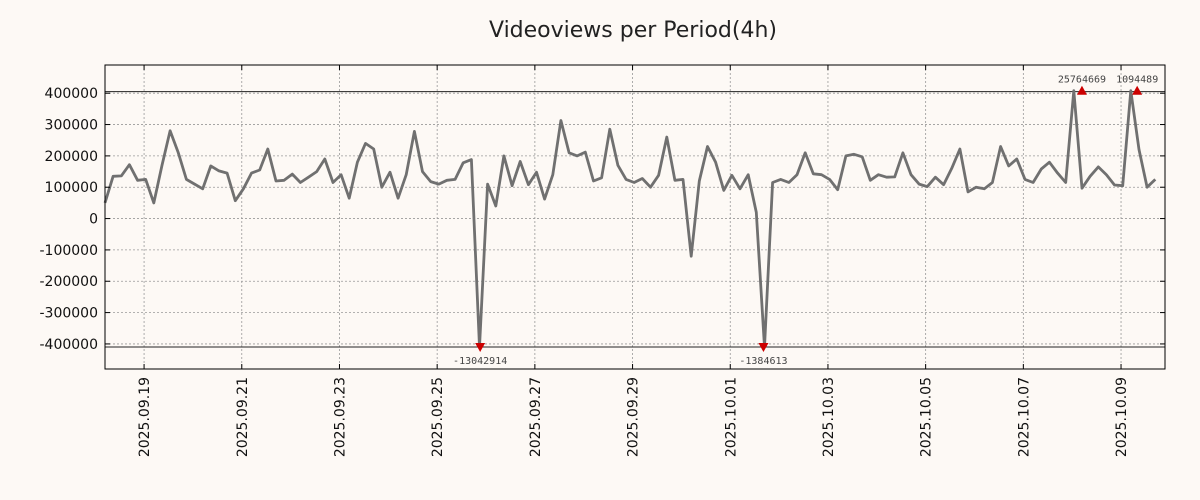 This screenshot has height=500, width=1200. What do you see at coordinates (1082, 80) in the screenshot?
I see `annotation-label: 25764669` at bounding box center [1082, 80].